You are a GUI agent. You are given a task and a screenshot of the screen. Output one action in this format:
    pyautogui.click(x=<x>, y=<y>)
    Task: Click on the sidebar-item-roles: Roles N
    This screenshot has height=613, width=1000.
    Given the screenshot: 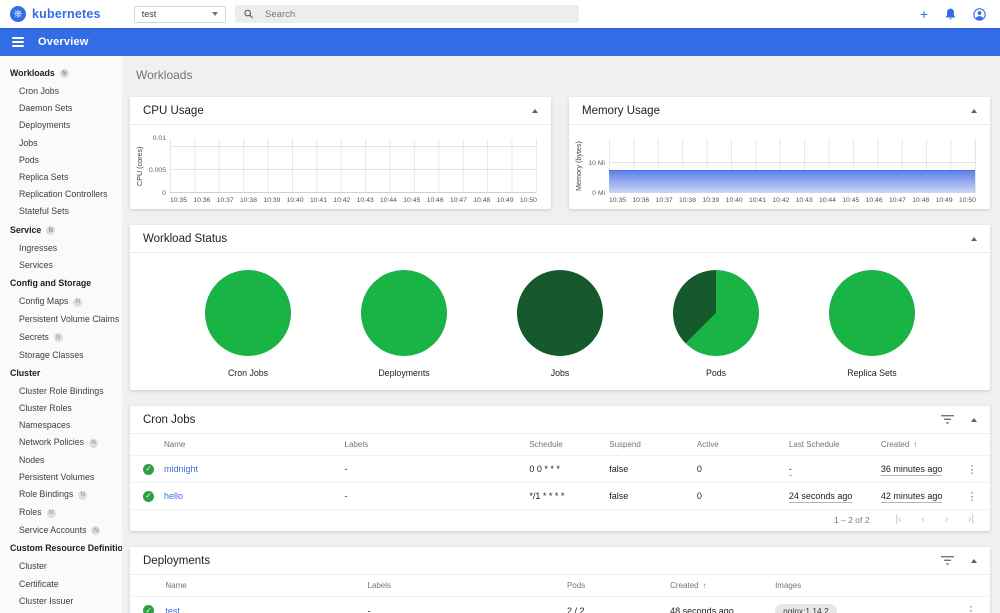 What is the action you would take?
    pyautogui.click(x=61, y=512)
    